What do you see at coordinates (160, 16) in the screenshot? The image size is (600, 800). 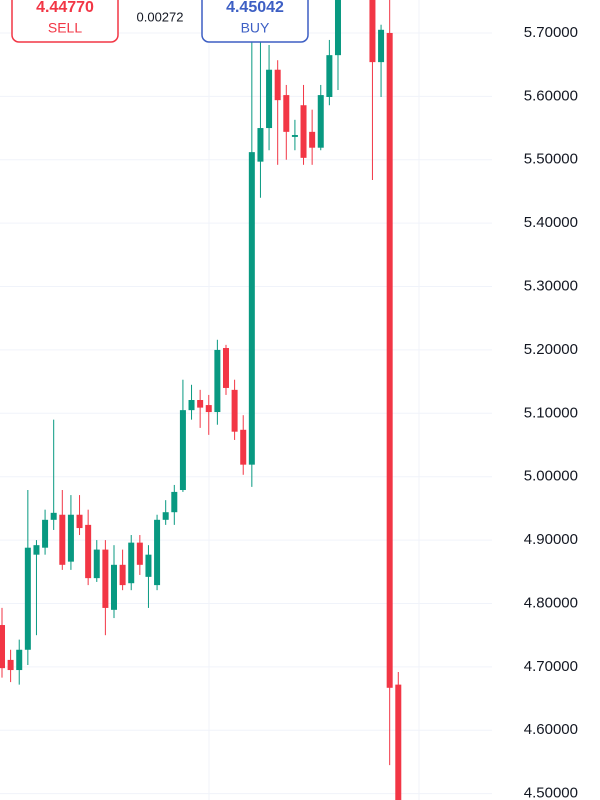 I see `spread: 0.00272` at bounding box center [160, 16].